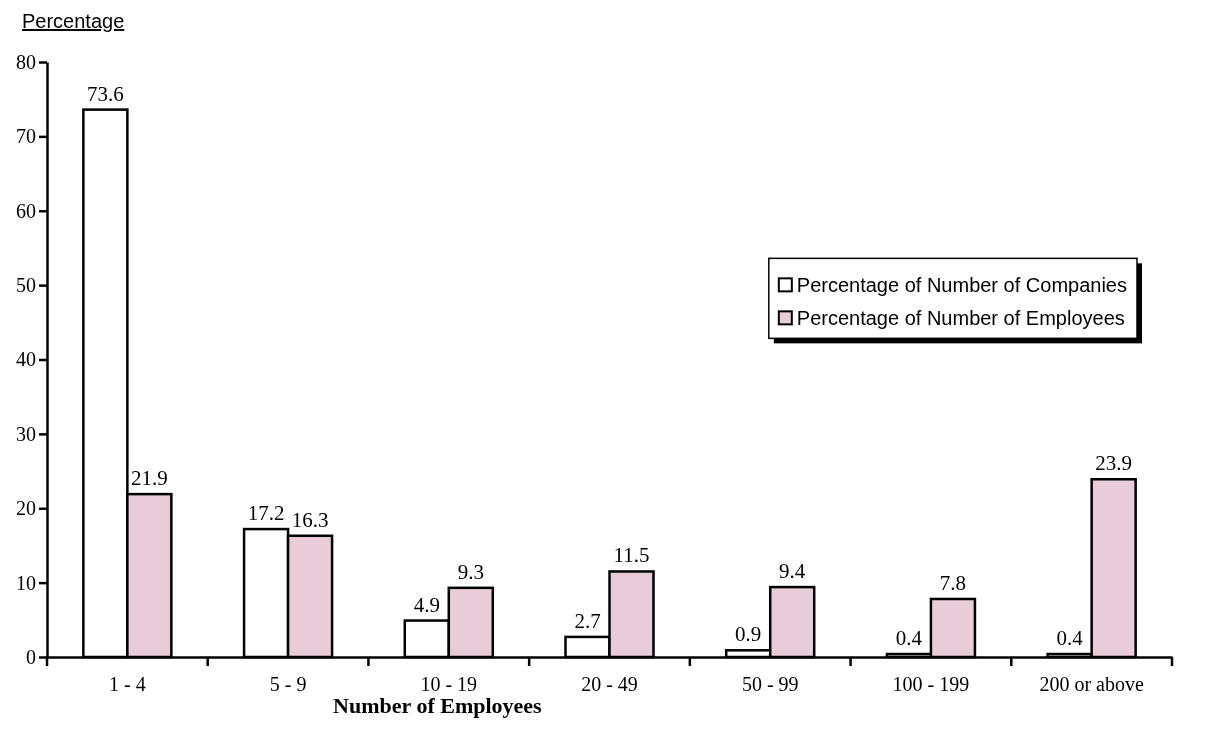 The image size is (1218, 743). Describe the element at coordinates (792, 571) in the screenshot. I see `data-label: 9.4` at that location.